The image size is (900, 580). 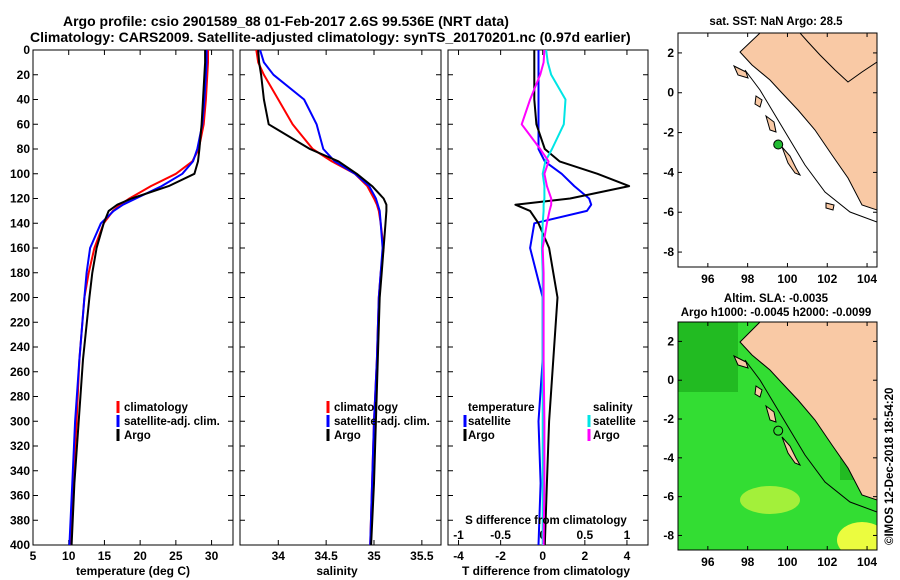 What do you see at coordinates (670, 380) in the screenshot?
I see `map-lat-label: 0` at bounding box center [670, 380].